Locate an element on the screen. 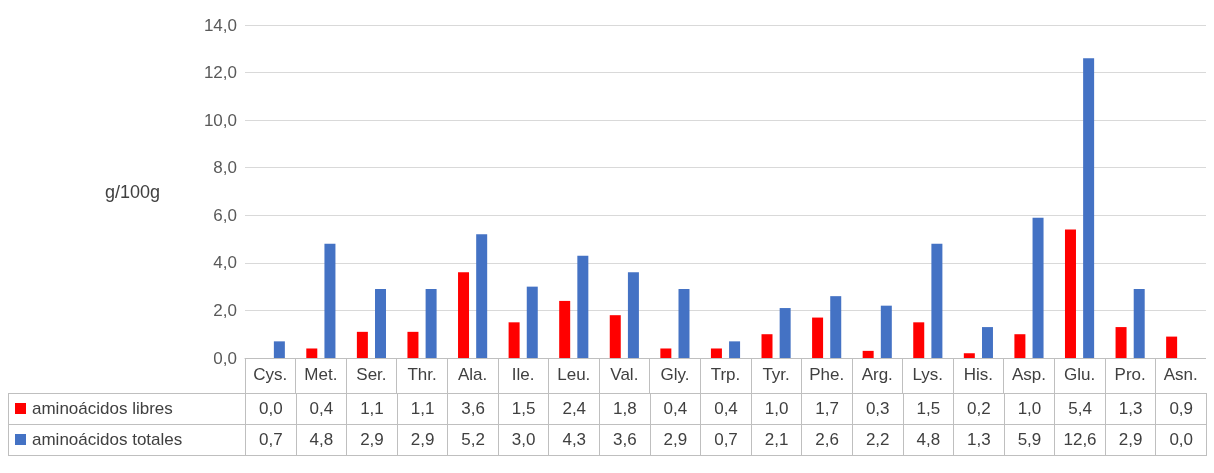  data-label: 5,2 is located at coordinates (473, 440).